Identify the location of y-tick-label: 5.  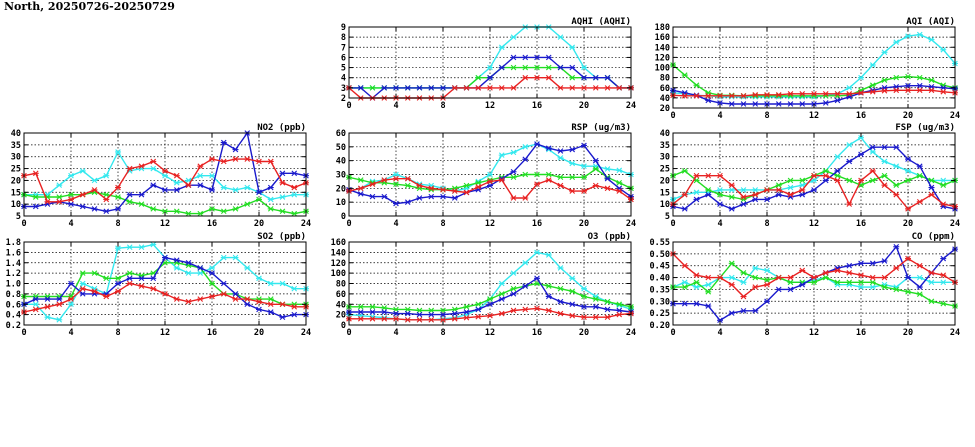
(343, 69).